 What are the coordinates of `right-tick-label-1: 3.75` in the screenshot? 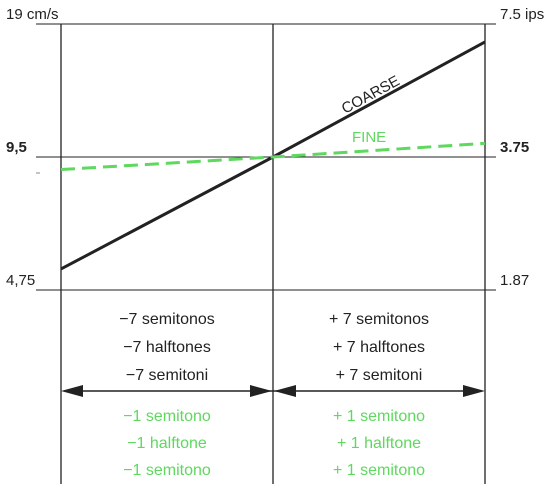 It's located at (514, 147).